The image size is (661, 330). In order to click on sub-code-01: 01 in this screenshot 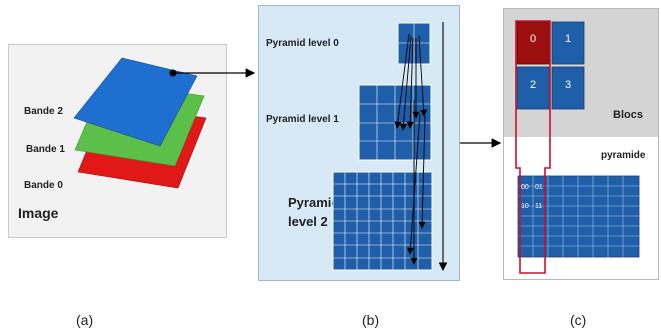, I will do `click(539, 187)`.